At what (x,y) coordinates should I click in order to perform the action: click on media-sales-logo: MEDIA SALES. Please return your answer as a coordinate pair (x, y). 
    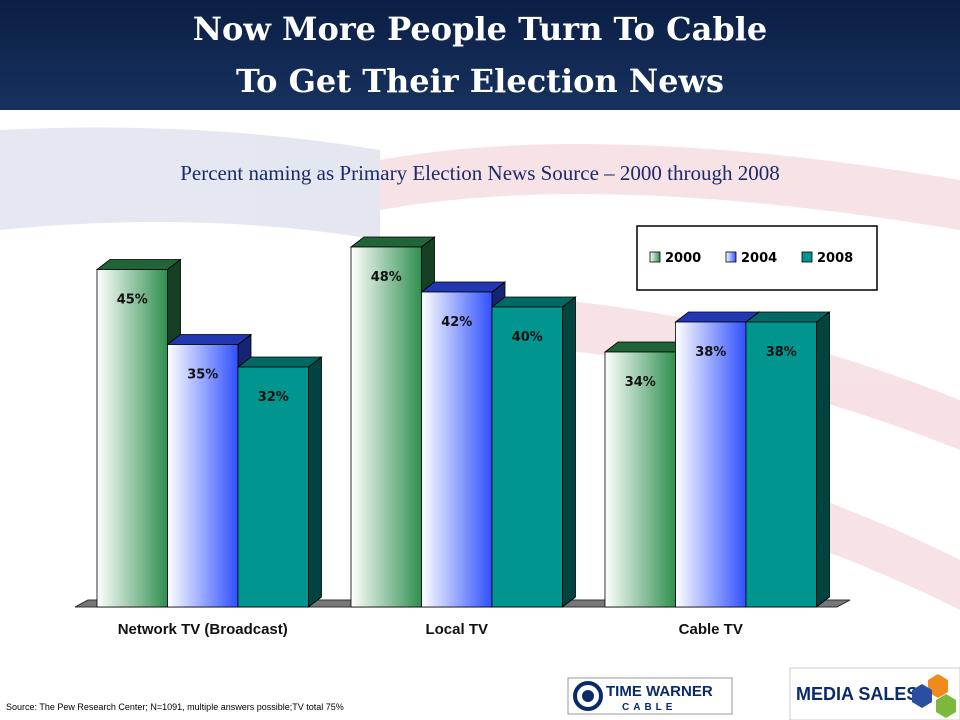
    Looking at the image, I should click on (874, 693).